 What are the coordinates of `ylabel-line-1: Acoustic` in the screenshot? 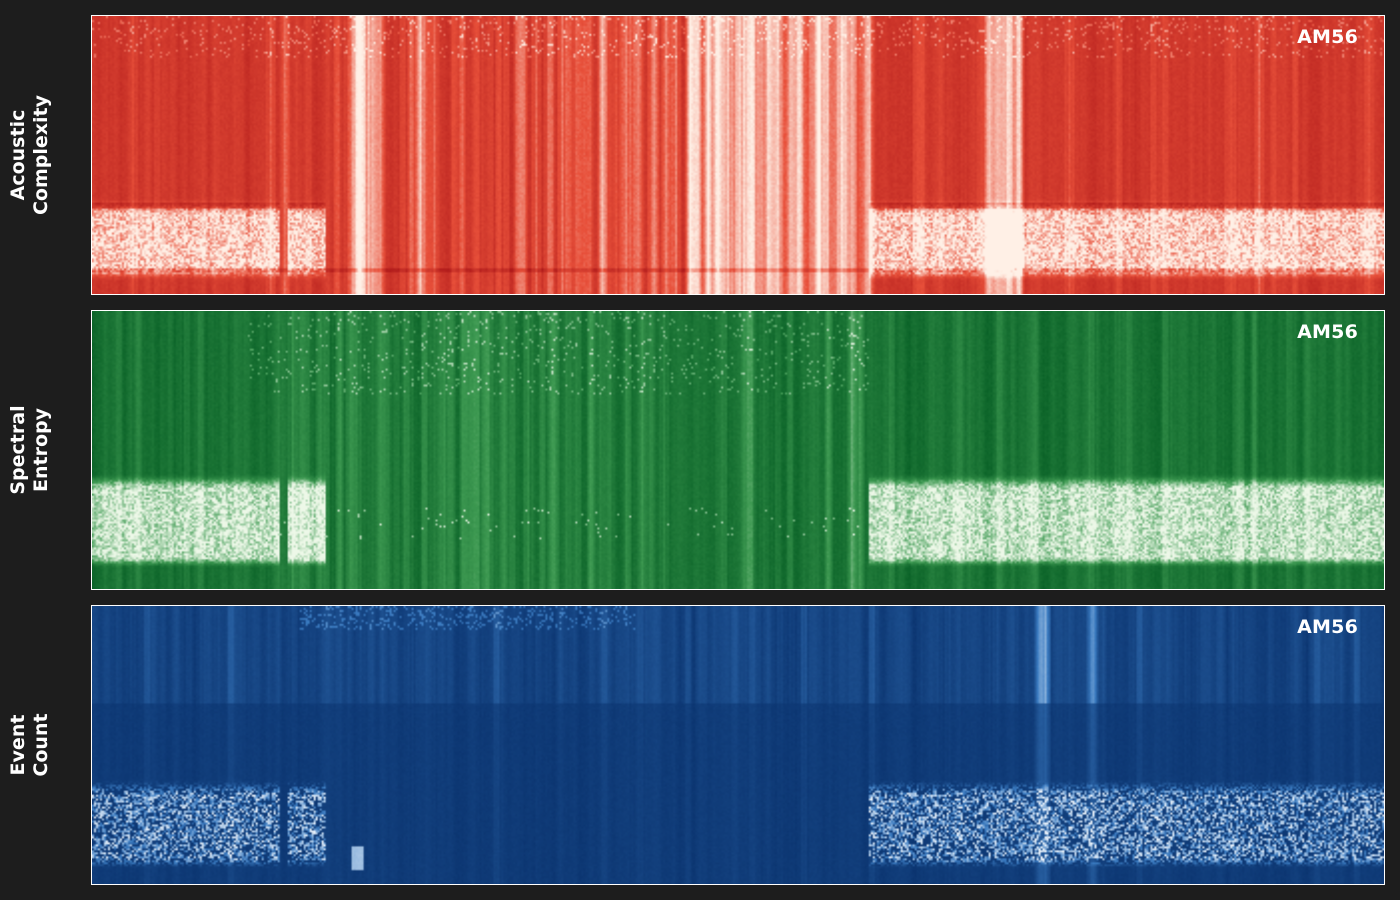 It's located at (18, 155).